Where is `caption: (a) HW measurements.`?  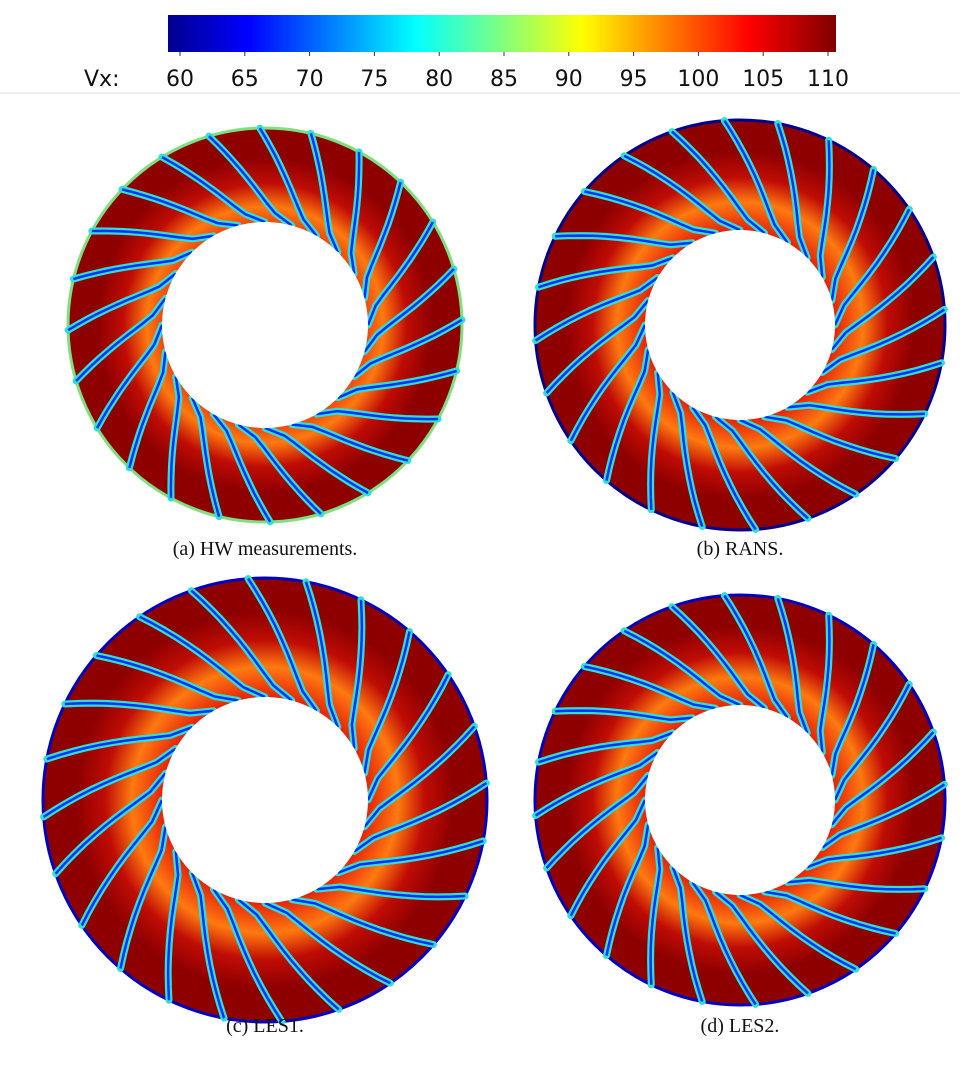 caption: (a) HW measurements. is located at coordinates (265, 549).